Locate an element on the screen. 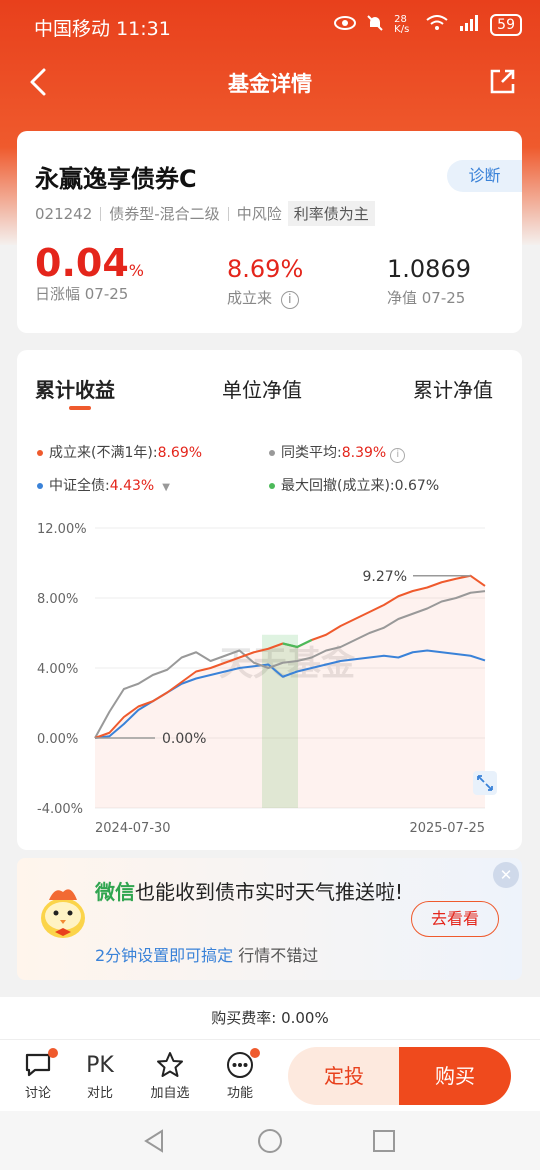  since-inception-value: 8.69% is located at coordinates (265, 269).